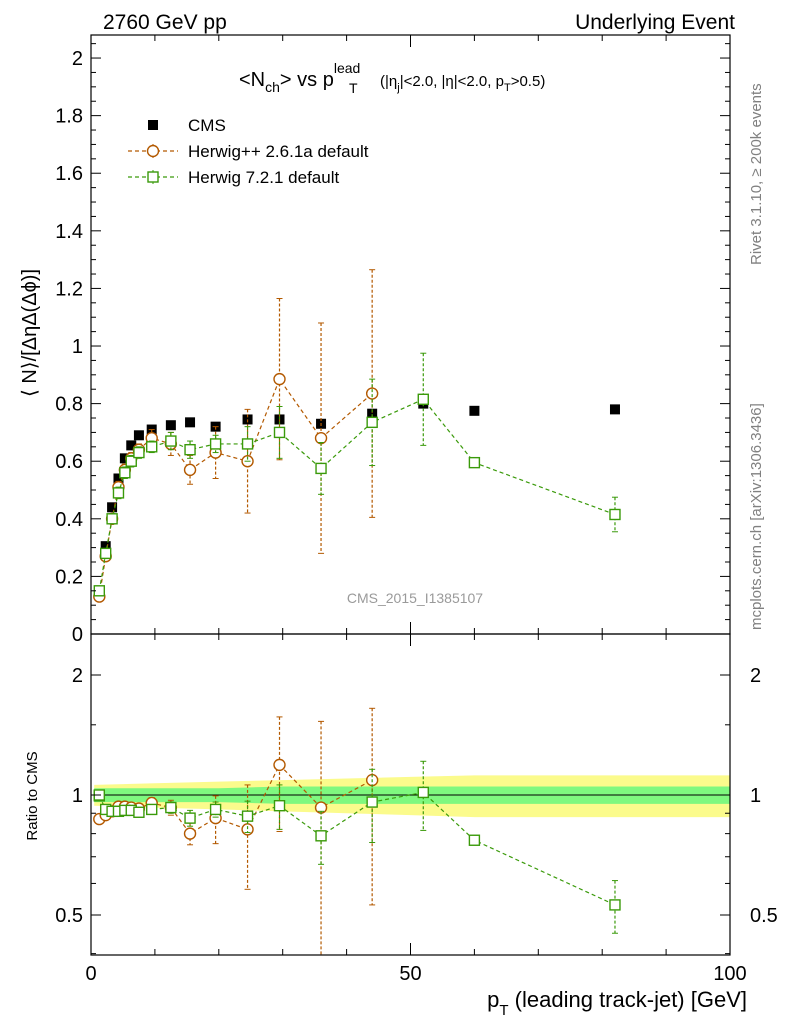  Describe the element at coordinates (77, 347) in the screenshot. I see `main-ytick-label-5: 1` at that location.